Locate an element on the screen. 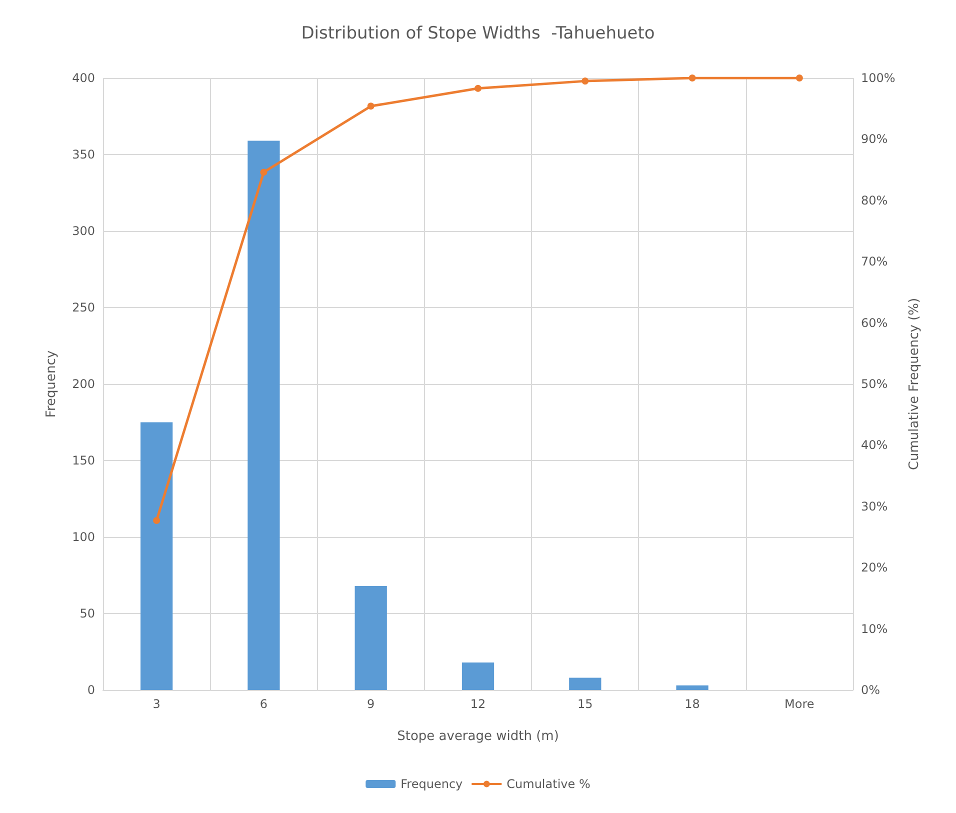 This screenshot has height=813, width=956. x-tick-label: 15 is located at coordinates (585, 704).